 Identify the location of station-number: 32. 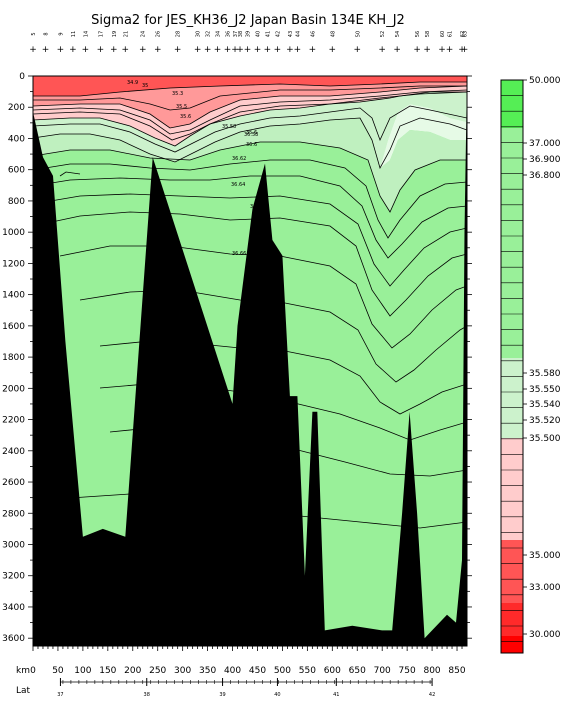
(209, 34).